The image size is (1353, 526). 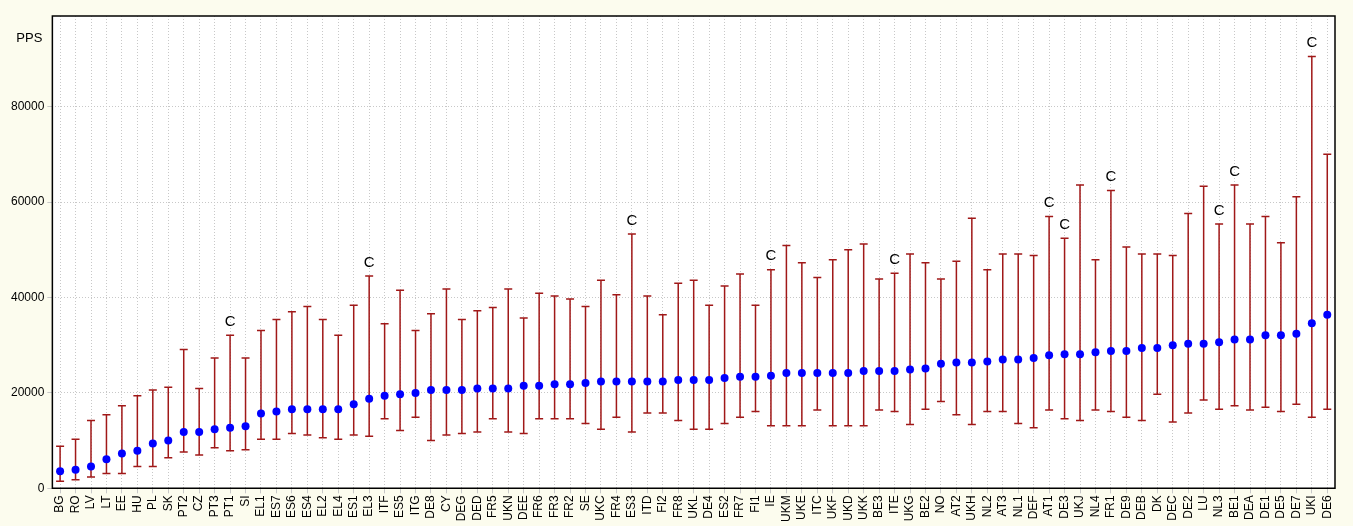 I want to click on x-tick-label: DK, so click(x=1156, y=504).